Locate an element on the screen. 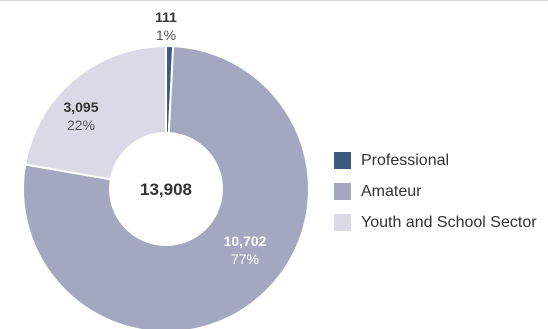 This screenshot has width=548, height=329. legend-item-amateur: Amateur is located at coordinates (435, 191).